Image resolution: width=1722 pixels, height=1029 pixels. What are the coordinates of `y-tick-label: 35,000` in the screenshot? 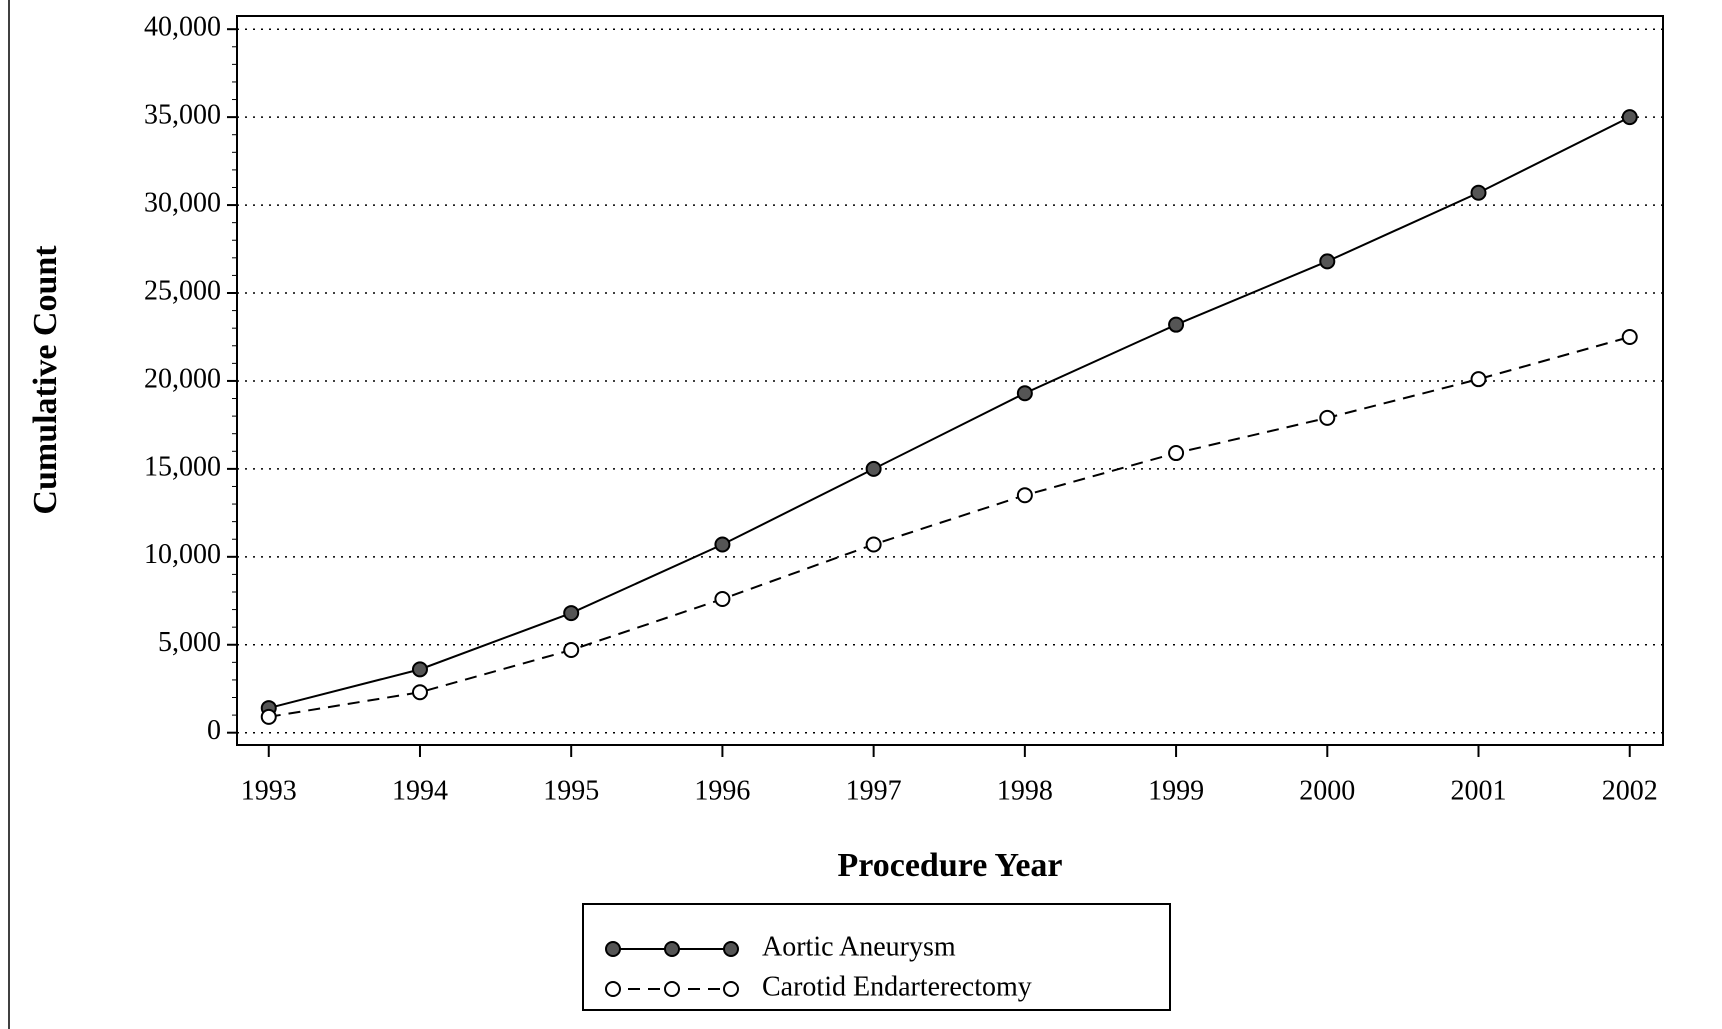 It's located at (182, 115).